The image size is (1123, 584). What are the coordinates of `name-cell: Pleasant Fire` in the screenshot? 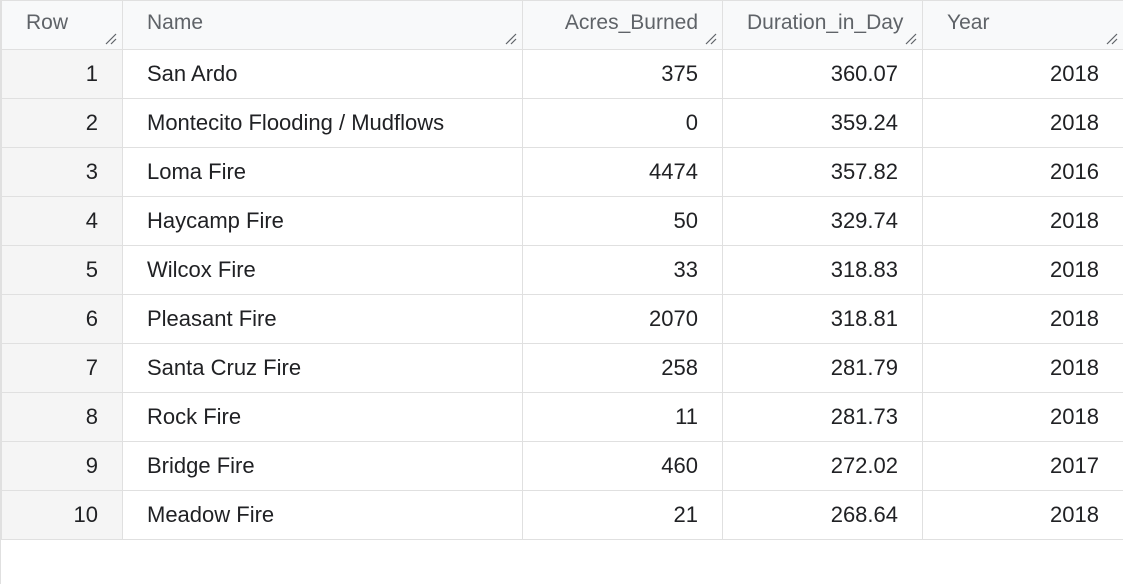 It's located at (322, 319).